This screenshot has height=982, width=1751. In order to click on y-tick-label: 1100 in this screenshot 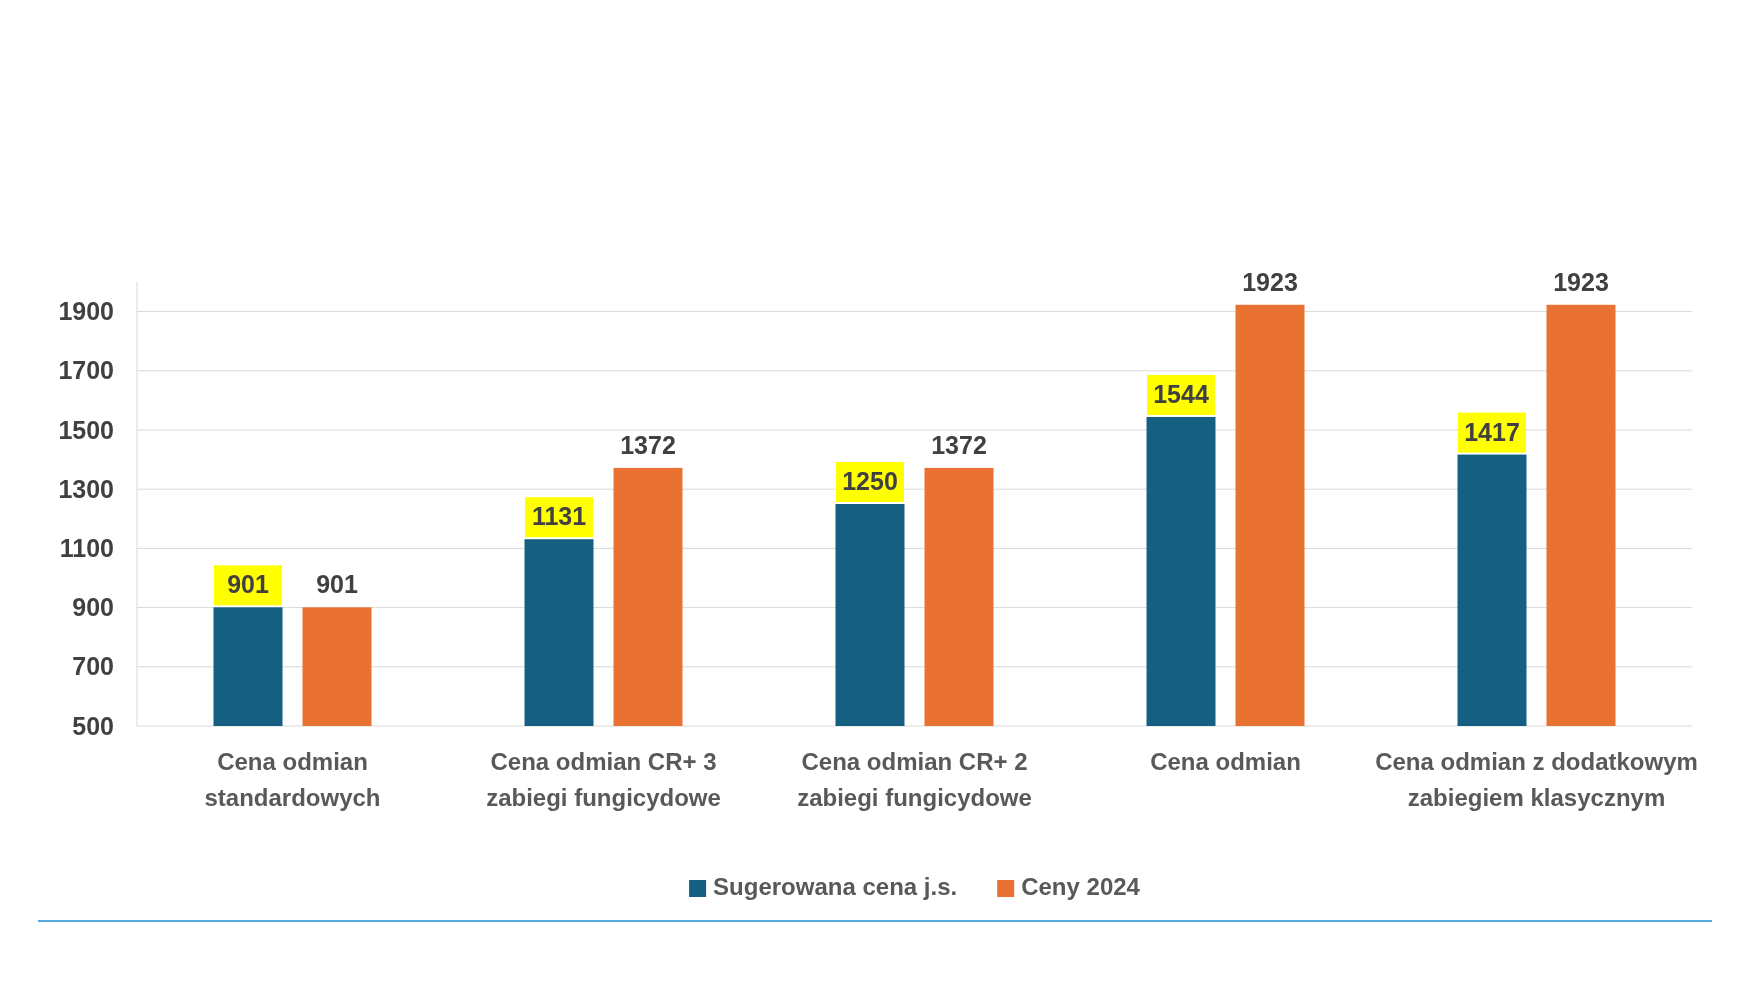, I will do `click(86, 547)`.